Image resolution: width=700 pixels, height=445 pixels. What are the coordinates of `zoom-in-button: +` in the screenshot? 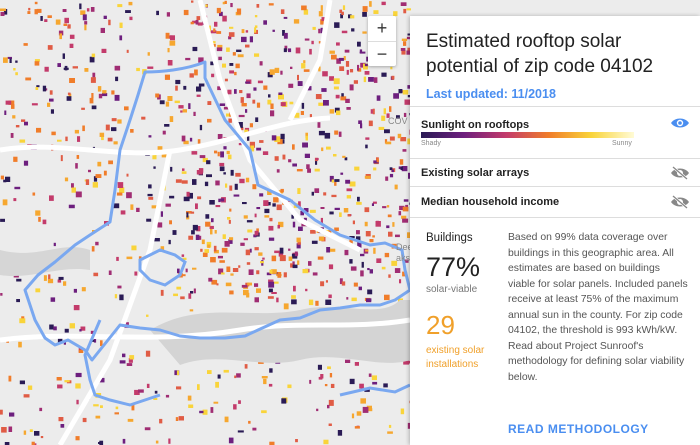 It's located at (382, 28).